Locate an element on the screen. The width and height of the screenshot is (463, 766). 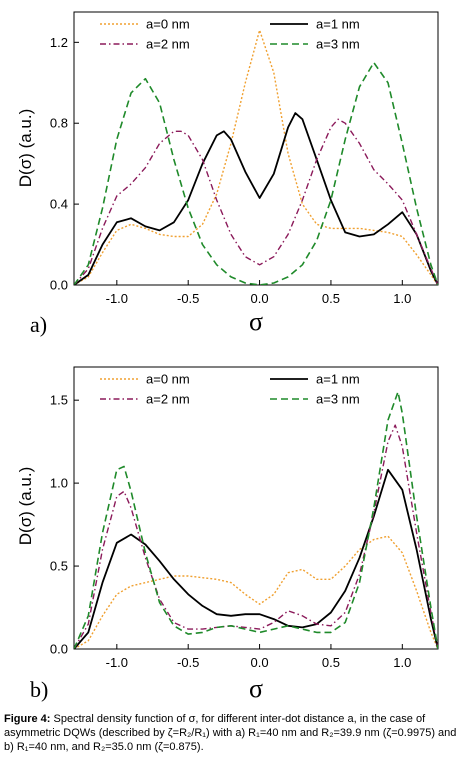
x-tick-label-a-1: -0.5 is located at coordinates (188, 298).